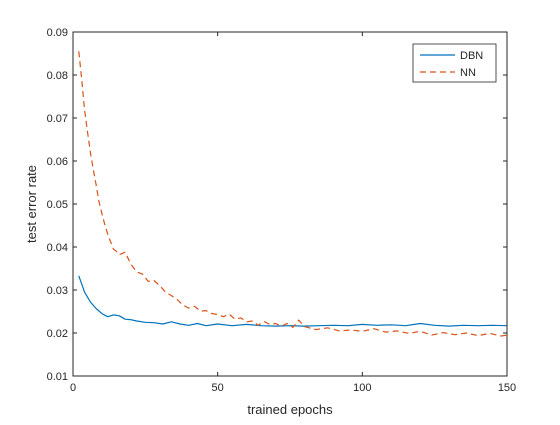  I want to click on y-tick-label: 0.09, so click(57, 33).